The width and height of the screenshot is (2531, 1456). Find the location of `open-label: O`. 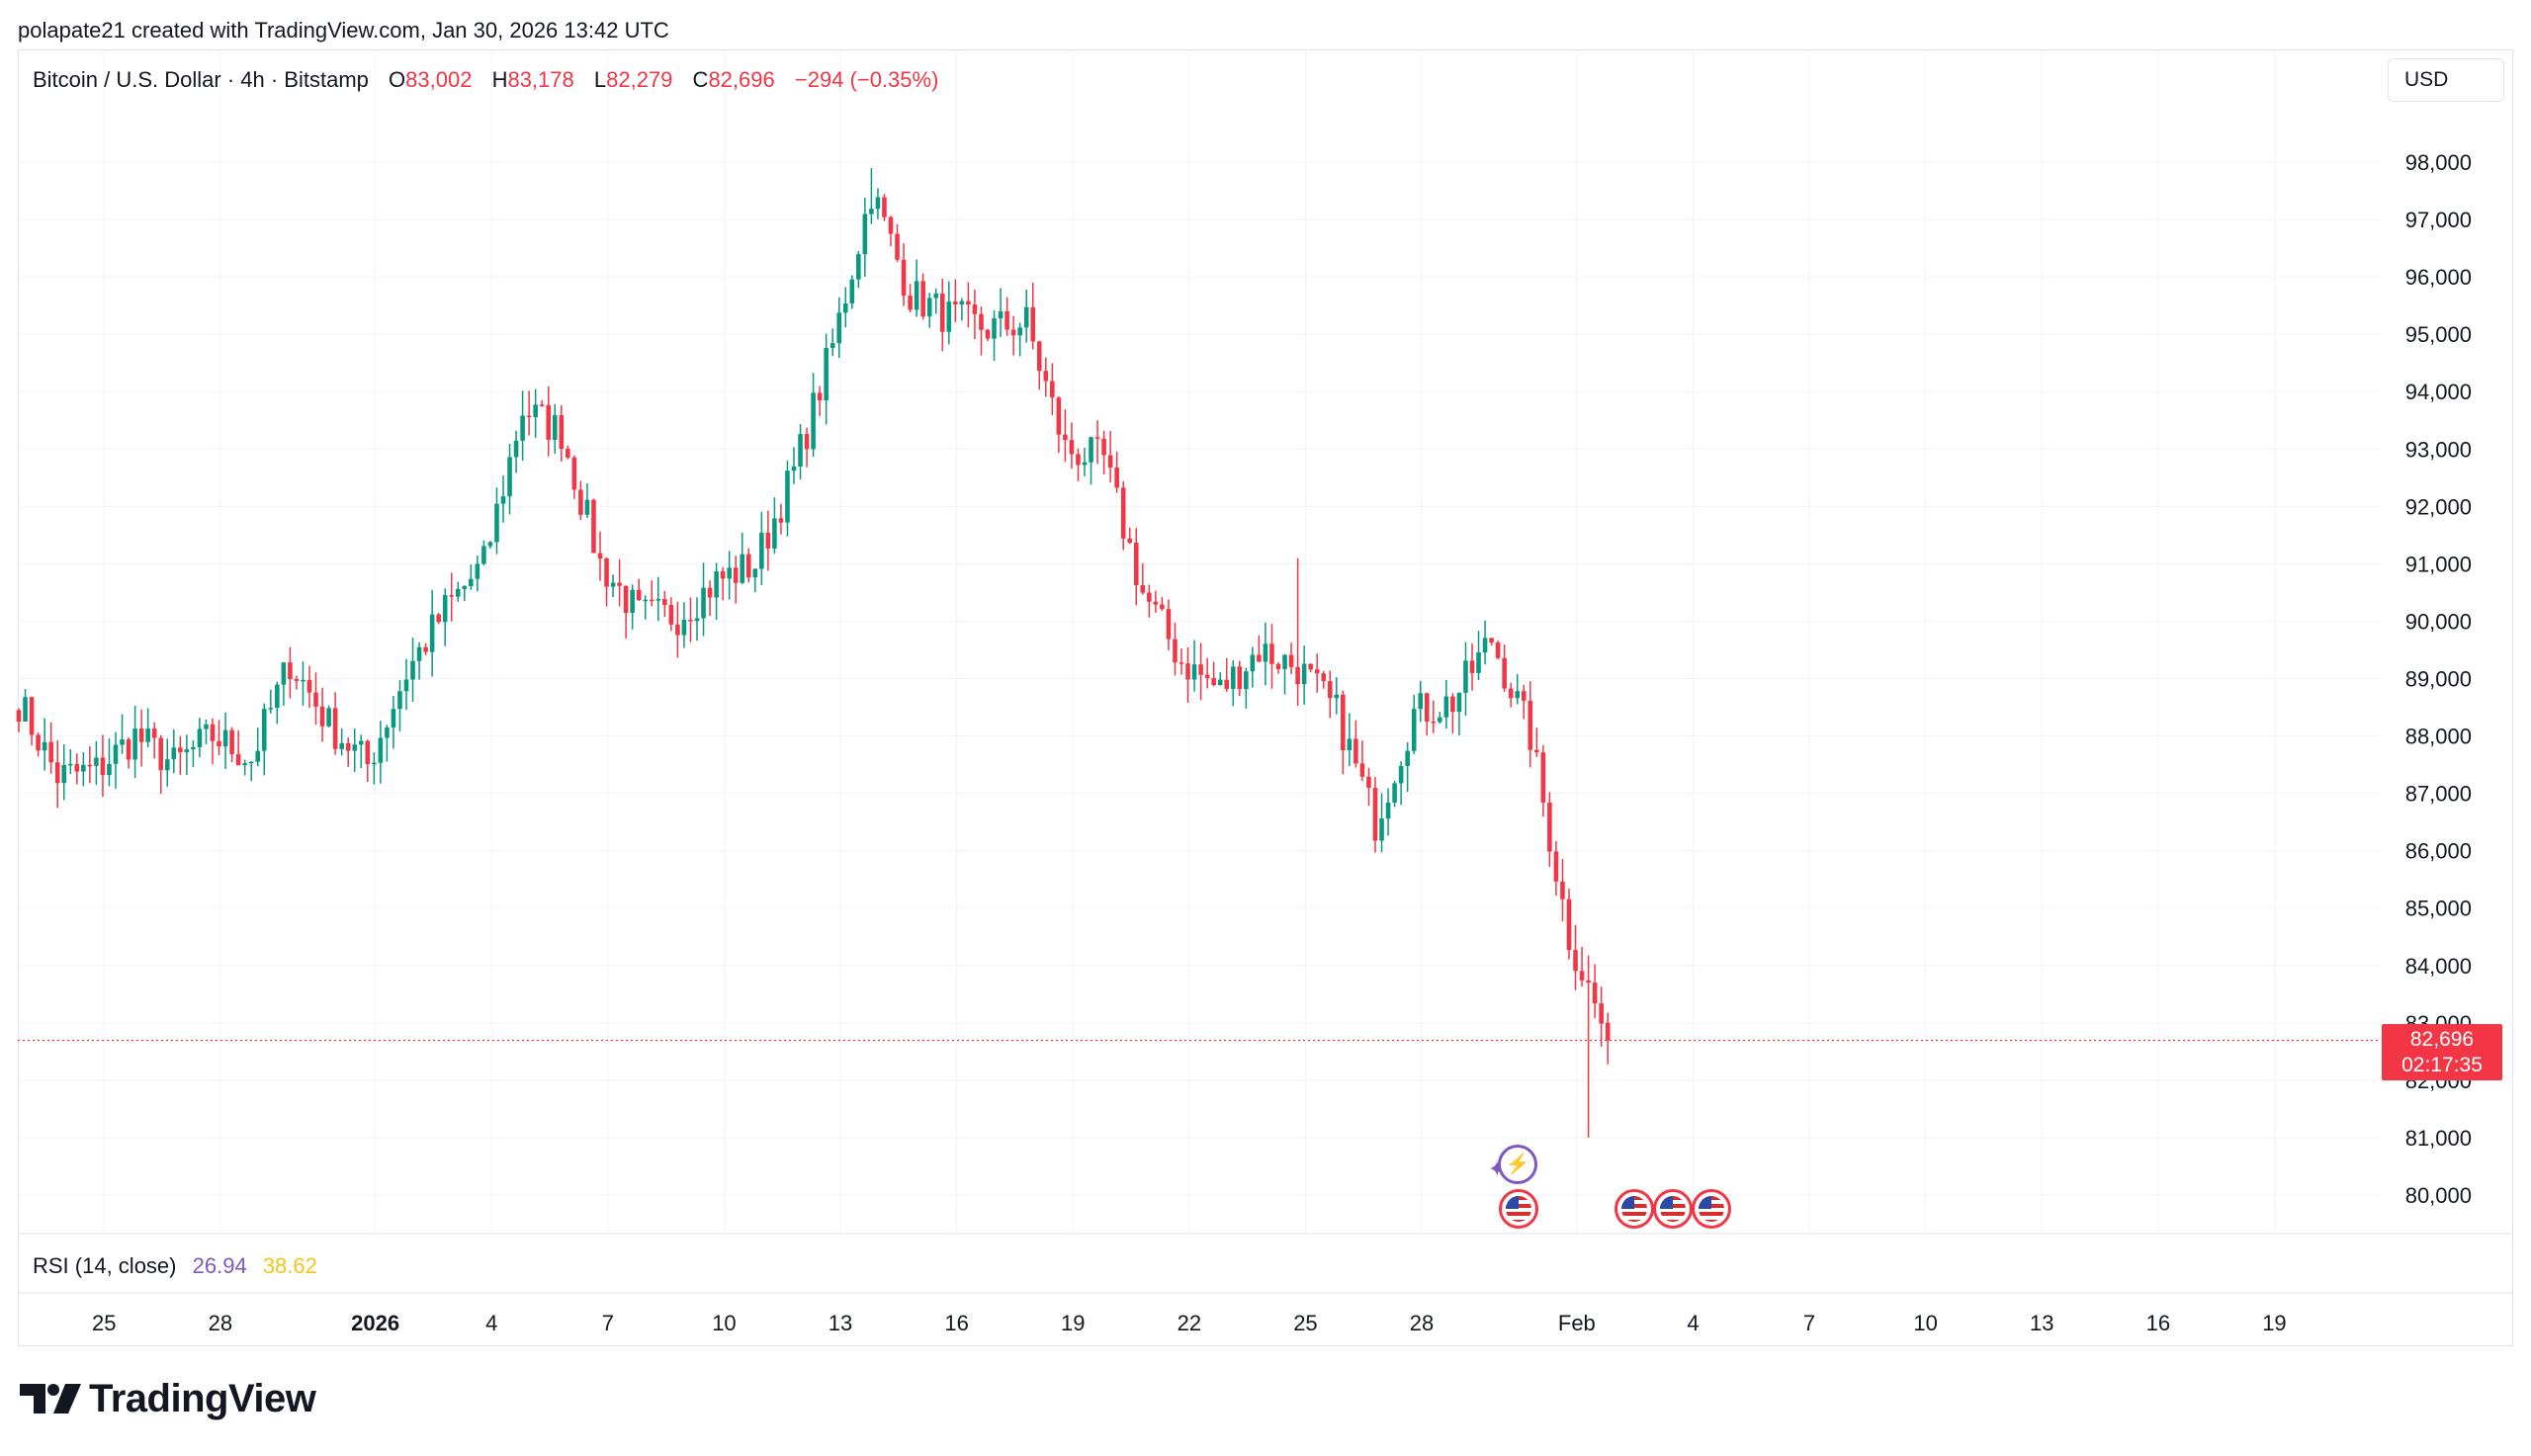

open-label: O is located at coordinates (397, 79).